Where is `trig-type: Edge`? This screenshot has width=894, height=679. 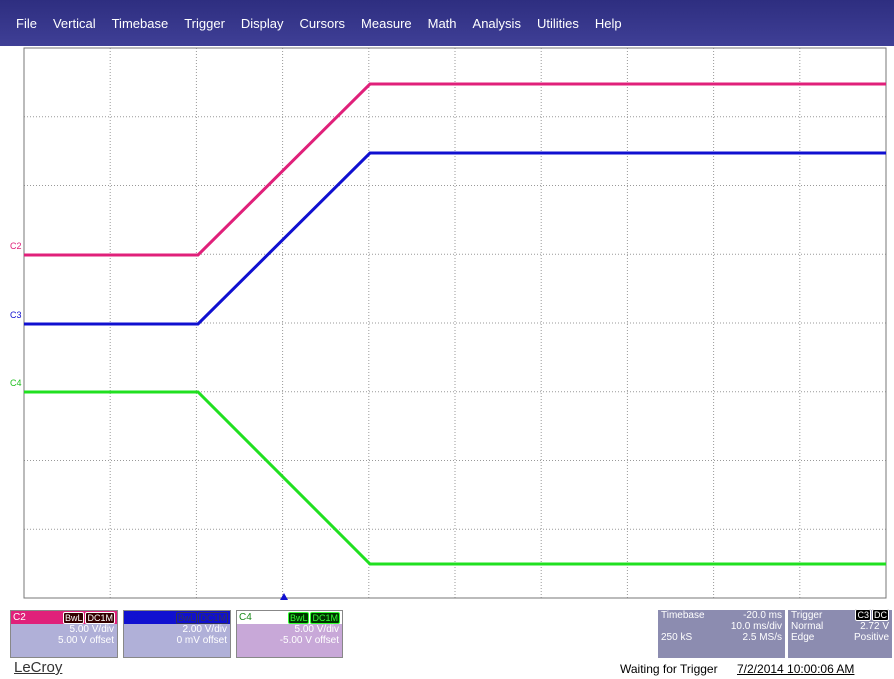 trig-type: Edge is located at coordinates (803, 637).